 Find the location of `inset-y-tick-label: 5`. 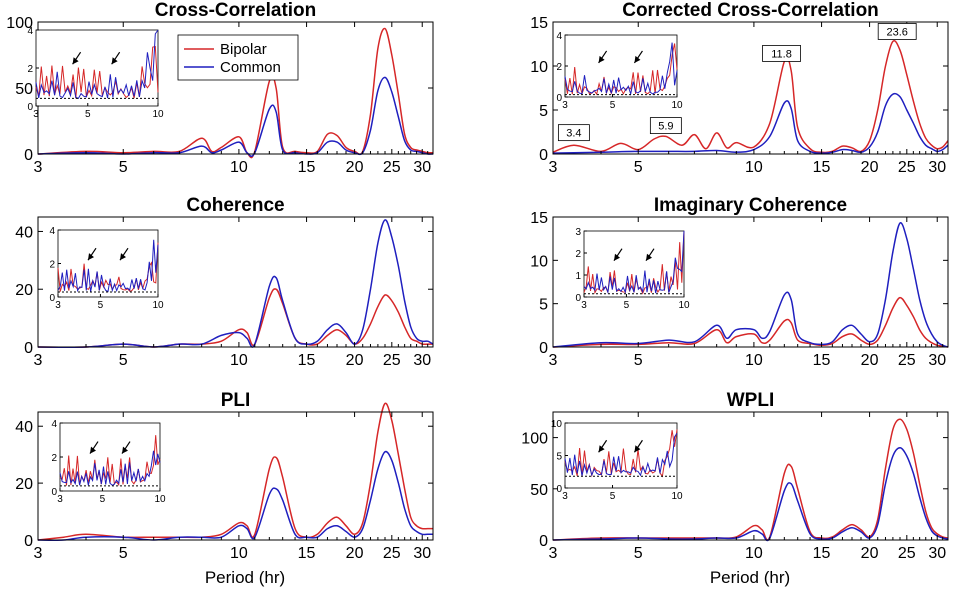

inset-y-tick-label: 5 is located at coordinates (559, 457).